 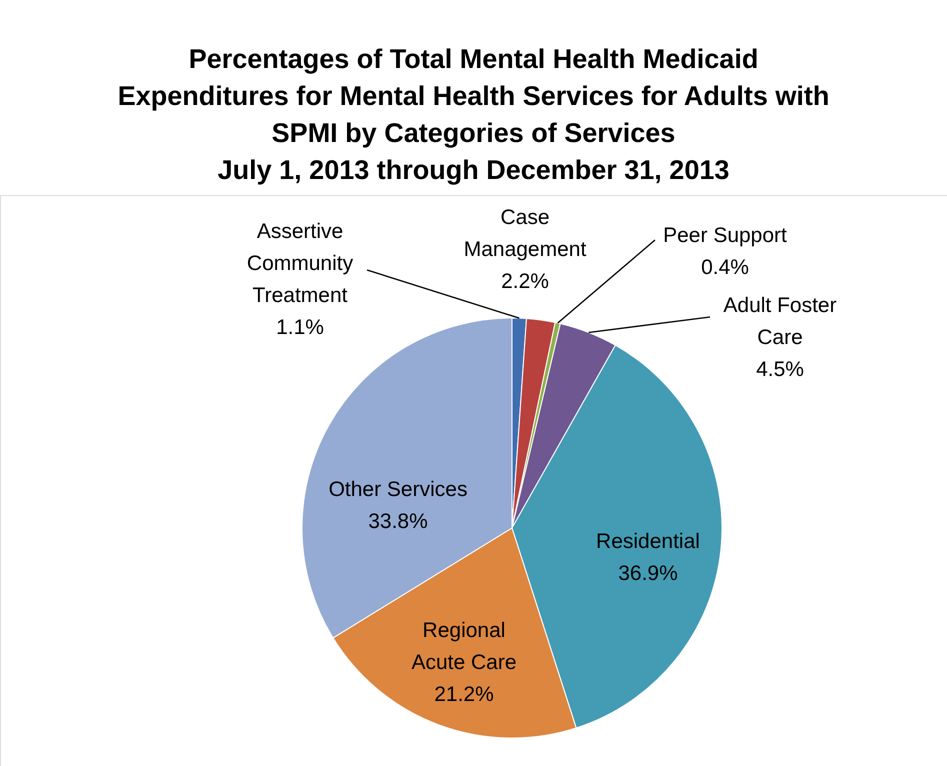 I want to click on slice-label: Assertive Community Treatment, so click(x=300, y=263).